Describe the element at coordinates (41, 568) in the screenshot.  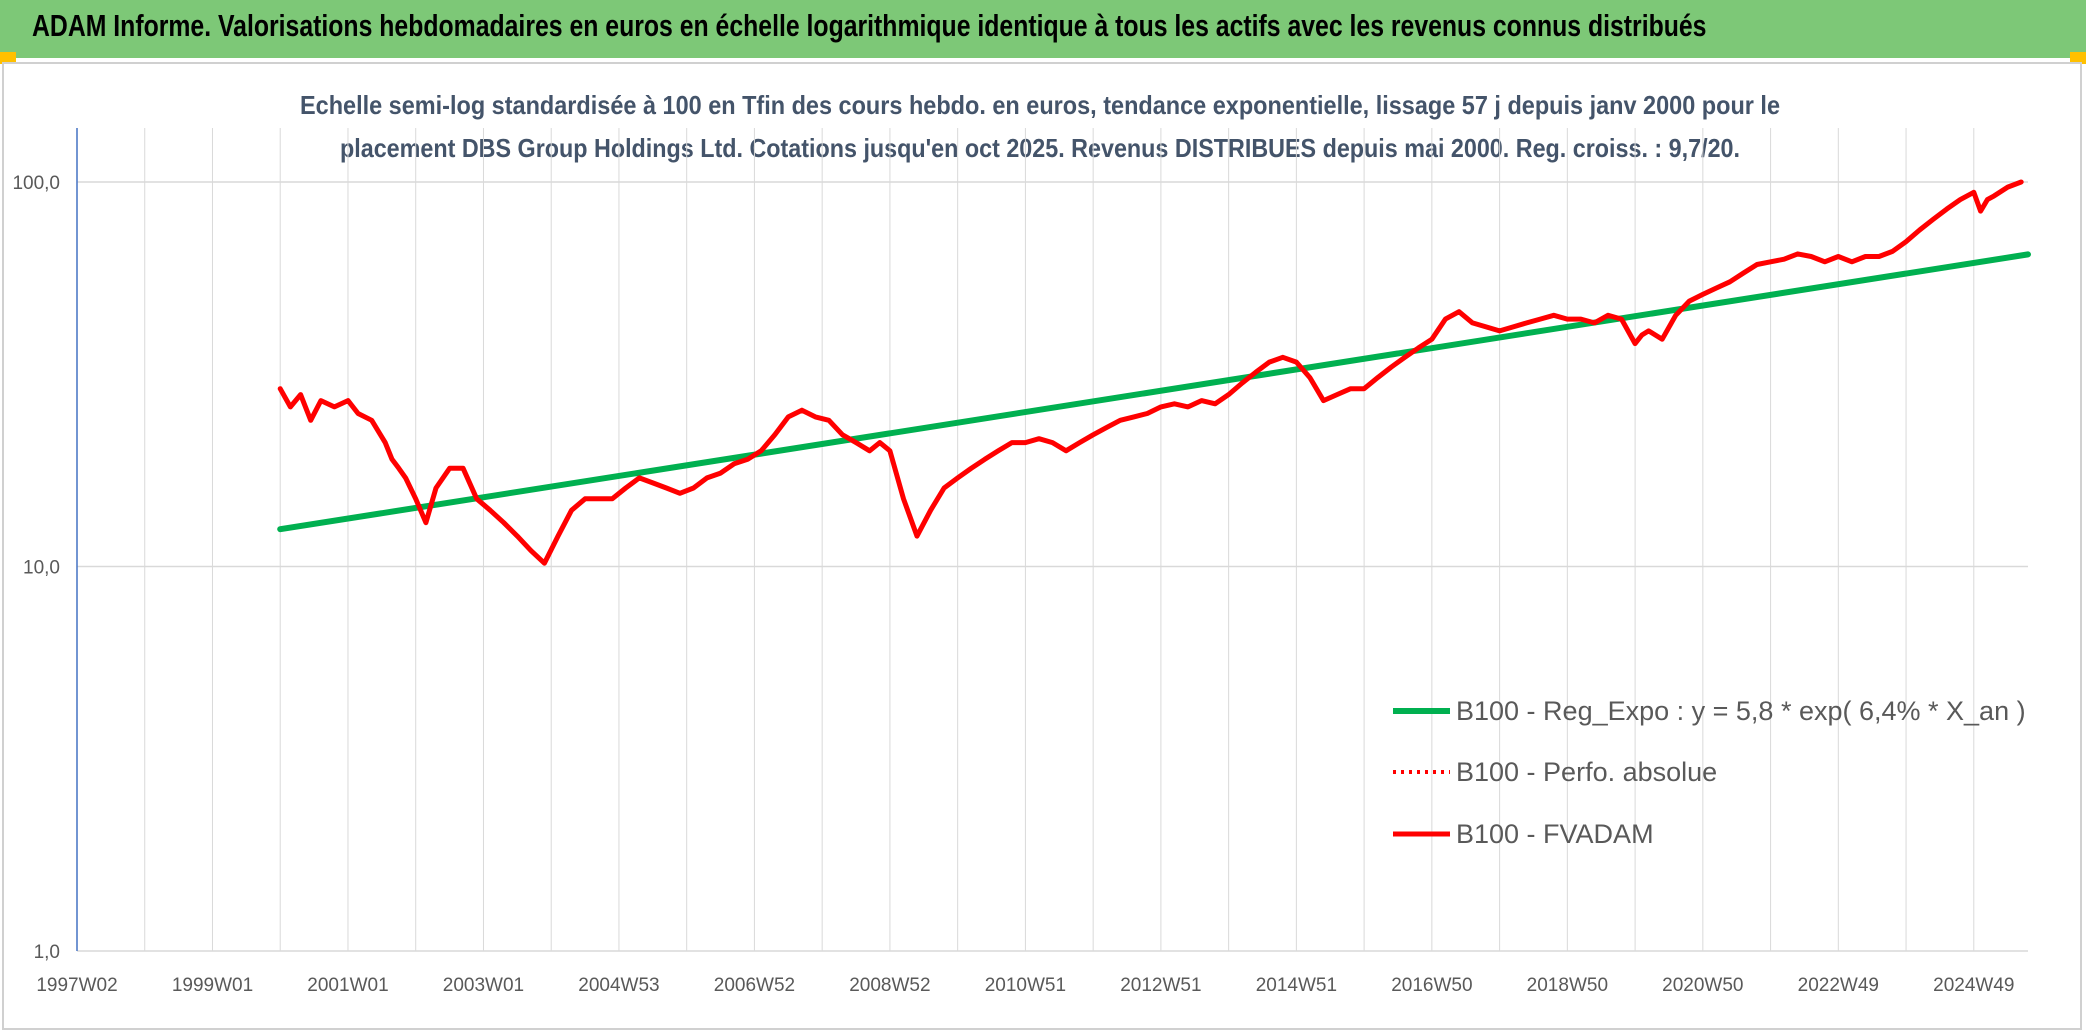
I see `y-tick-label: 10,0` at that location.